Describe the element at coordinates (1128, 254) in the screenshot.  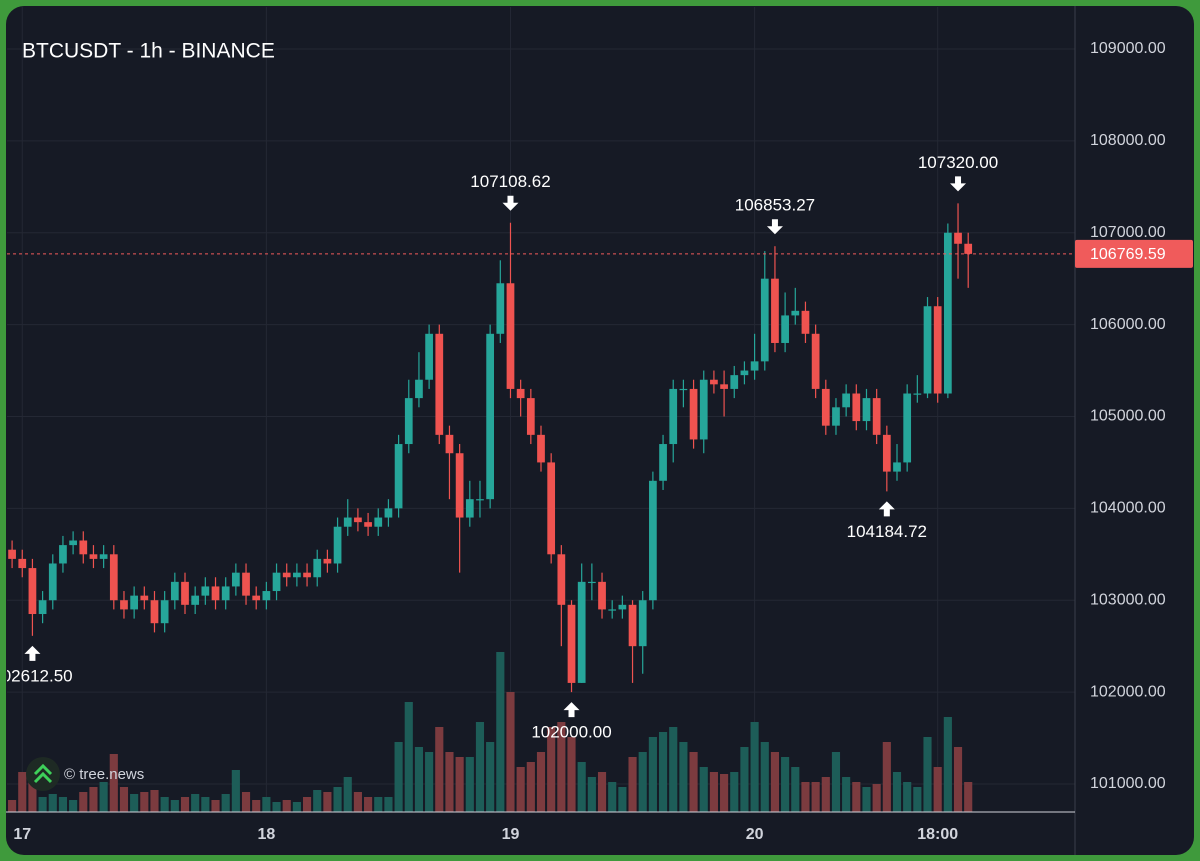
I see `last-price-label: 106769.59` at that location.